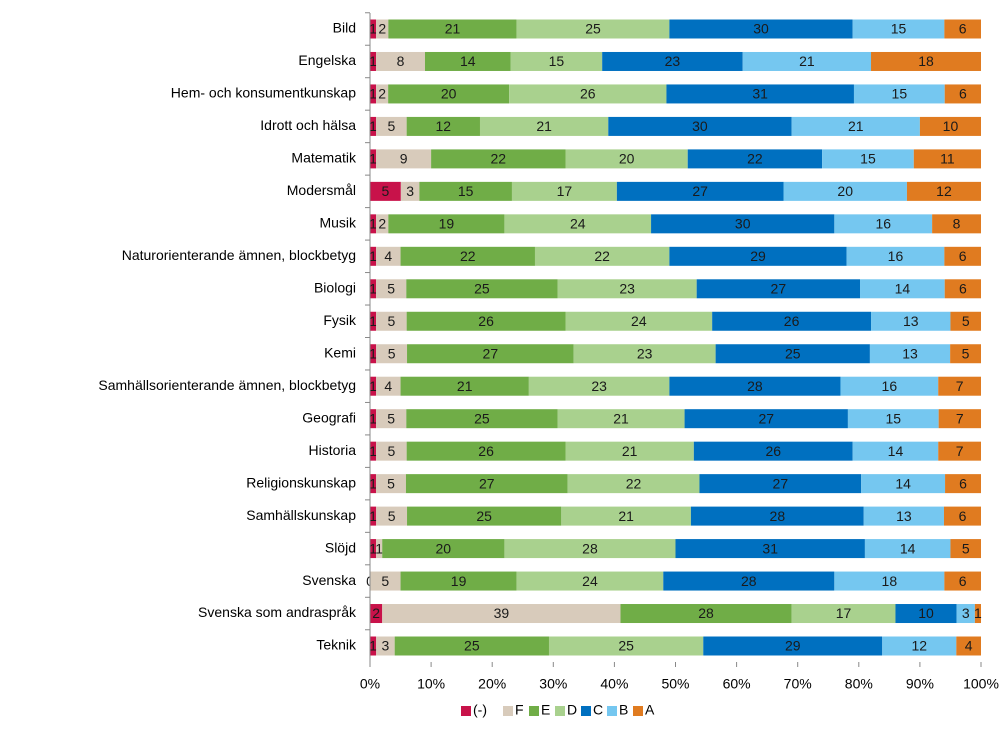  Describe the element at coordinates (301, 515) in the screenshot. I see `y-tick-label: Samhällskunskap` at that location.